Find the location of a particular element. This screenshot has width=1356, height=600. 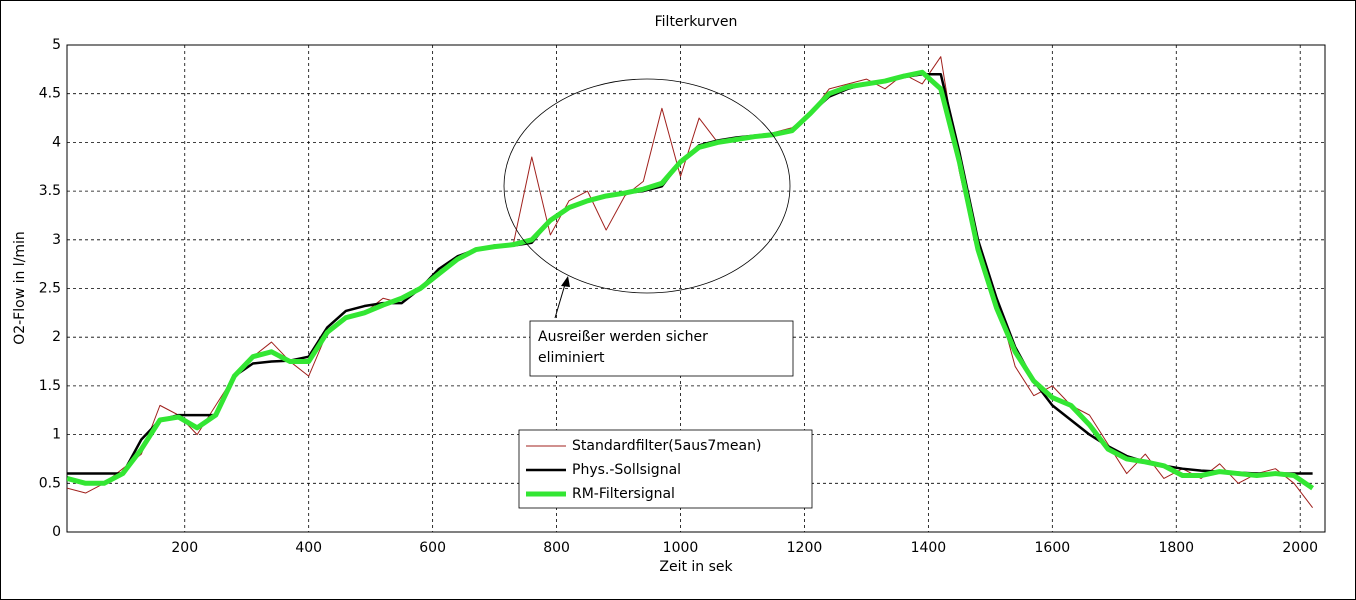

x-tick-label: 1600 is located at coordinates (1053, 548).